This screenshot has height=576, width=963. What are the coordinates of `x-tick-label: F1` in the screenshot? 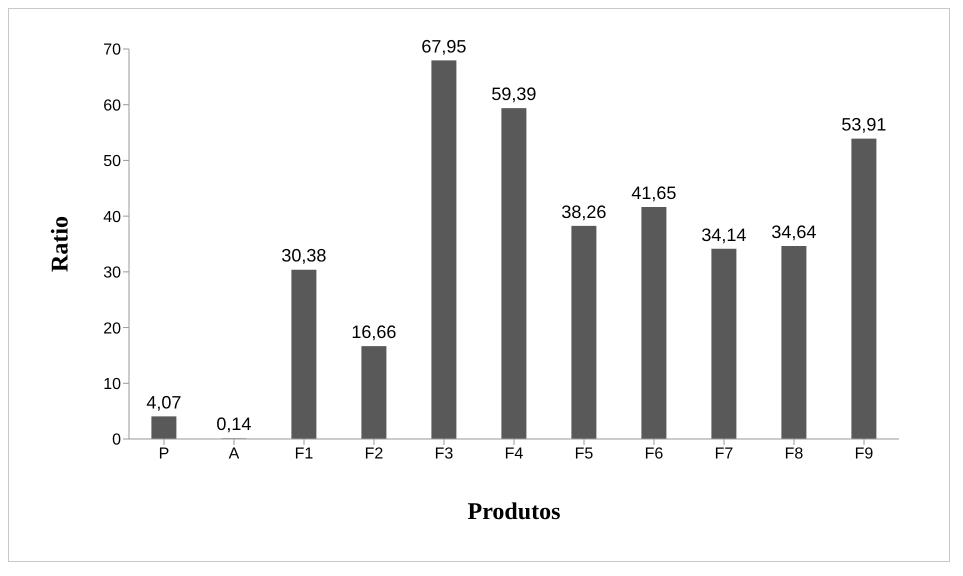 It's located at (304, 453).